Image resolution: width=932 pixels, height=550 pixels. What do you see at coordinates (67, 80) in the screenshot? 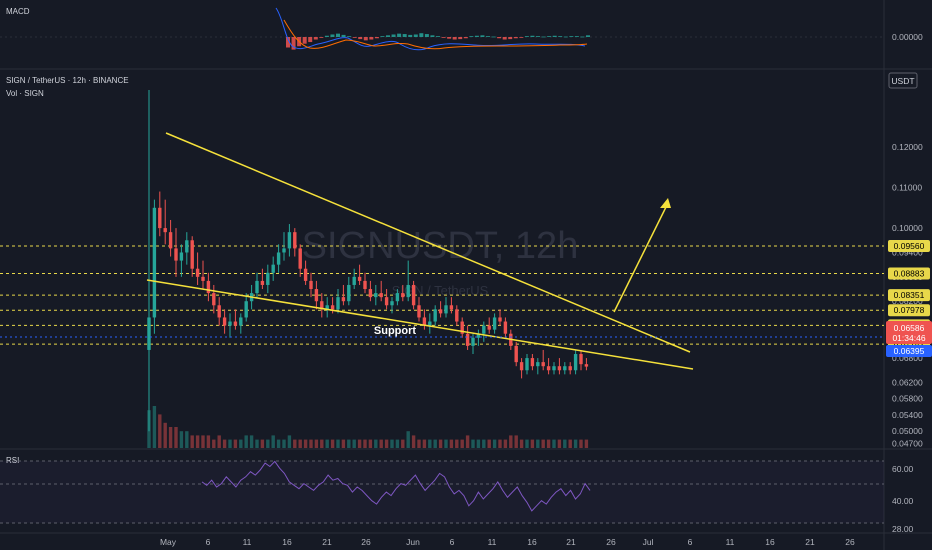
I see `symbol-title: SIGN / TetherUS · 12h · BINANCE` at bounding box center [67, 80].